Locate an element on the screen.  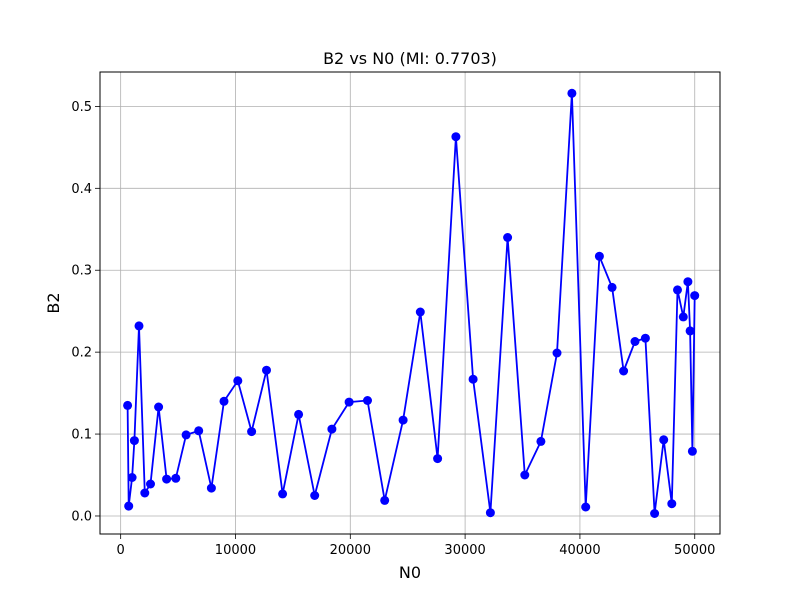
x-tick-label: 20000 is located at coordinates (350, 550).